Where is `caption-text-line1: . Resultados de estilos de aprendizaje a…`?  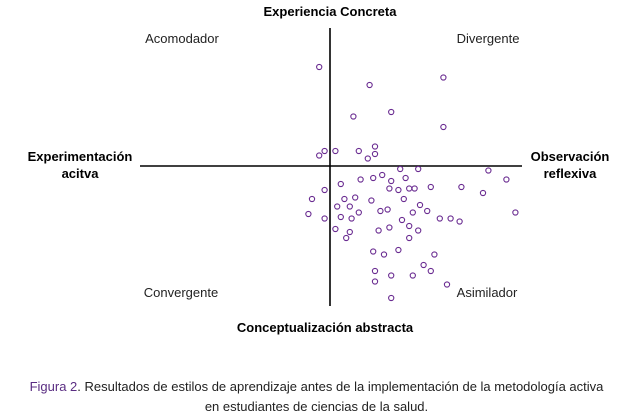 caption-text-line1: . Resultados de estilos de aprendizaje a… is located at coordinates (340, 386).